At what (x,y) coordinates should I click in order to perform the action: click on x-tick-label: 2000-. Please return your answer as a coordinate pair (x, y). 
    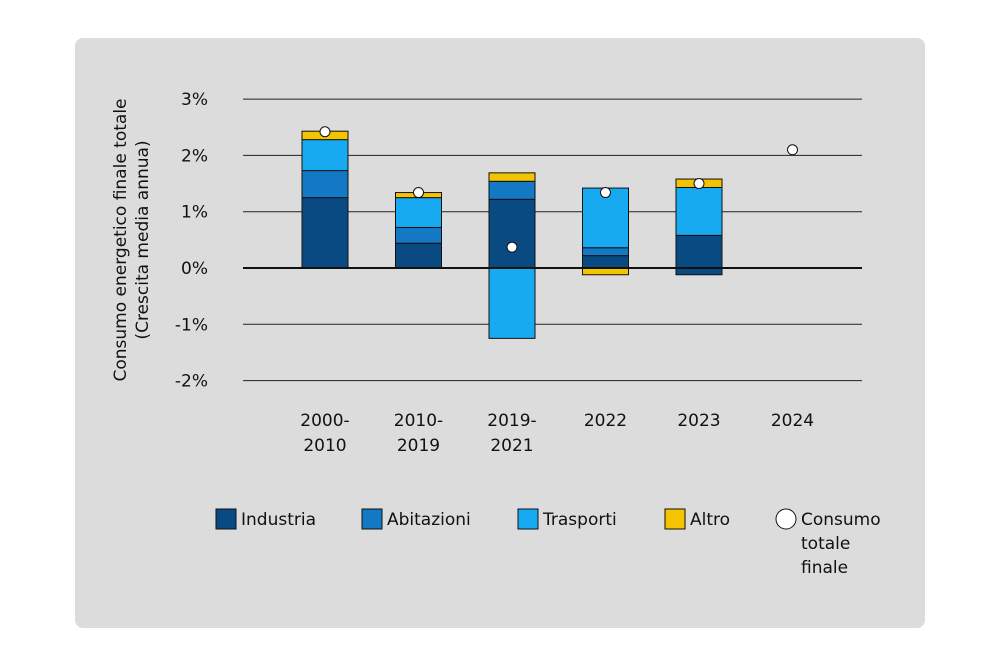
    Looking at the image, I should click on (324, 421).